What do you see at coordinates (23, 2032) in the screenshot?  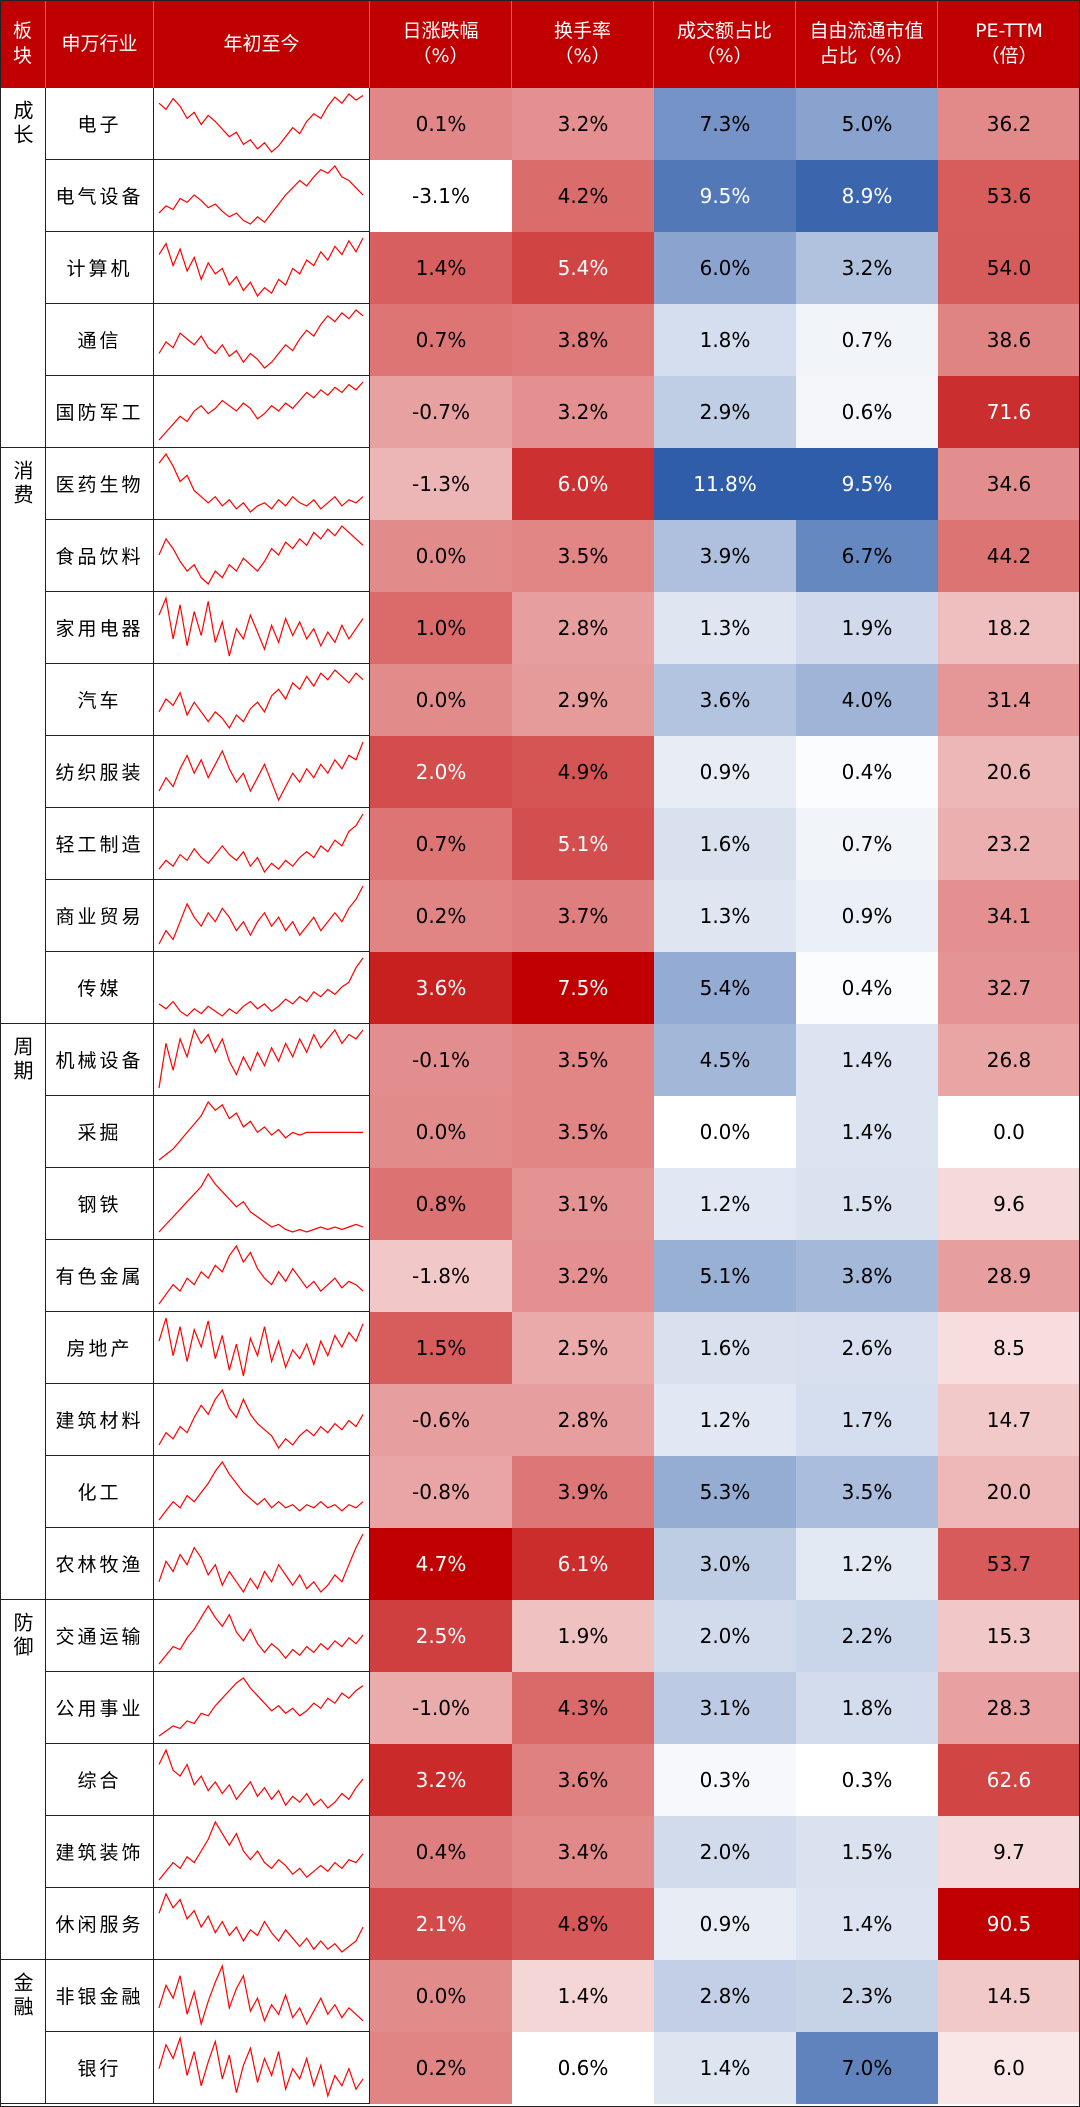 I see `sector-cell: 金融` at bounding box center [23, 2032].